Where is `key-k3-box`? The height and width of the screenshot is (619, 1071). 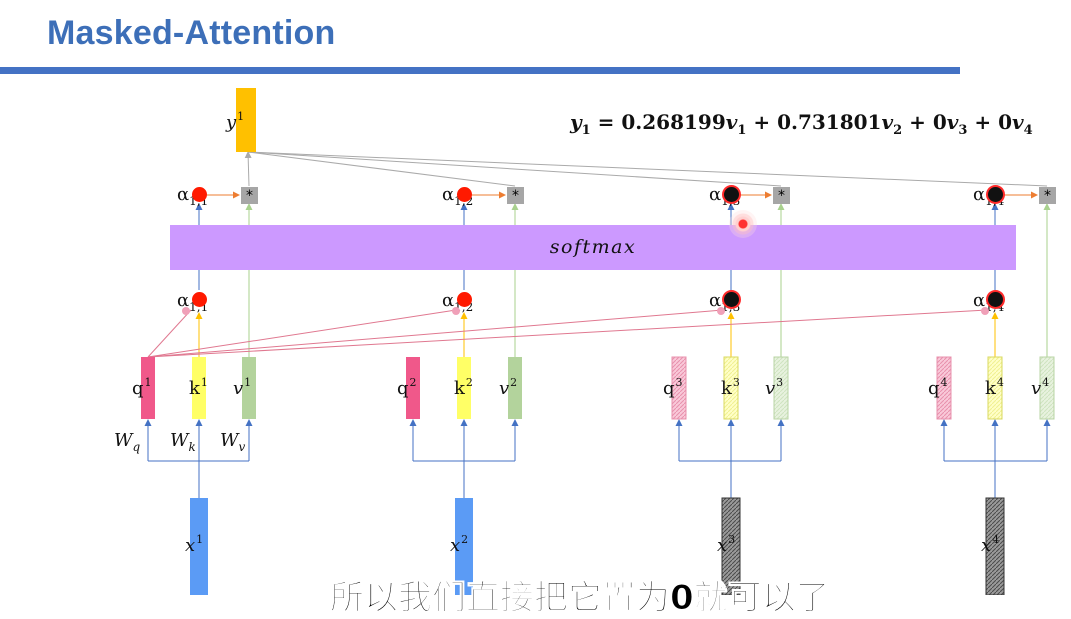 key-k3-box is located at coordinates (731, 388).